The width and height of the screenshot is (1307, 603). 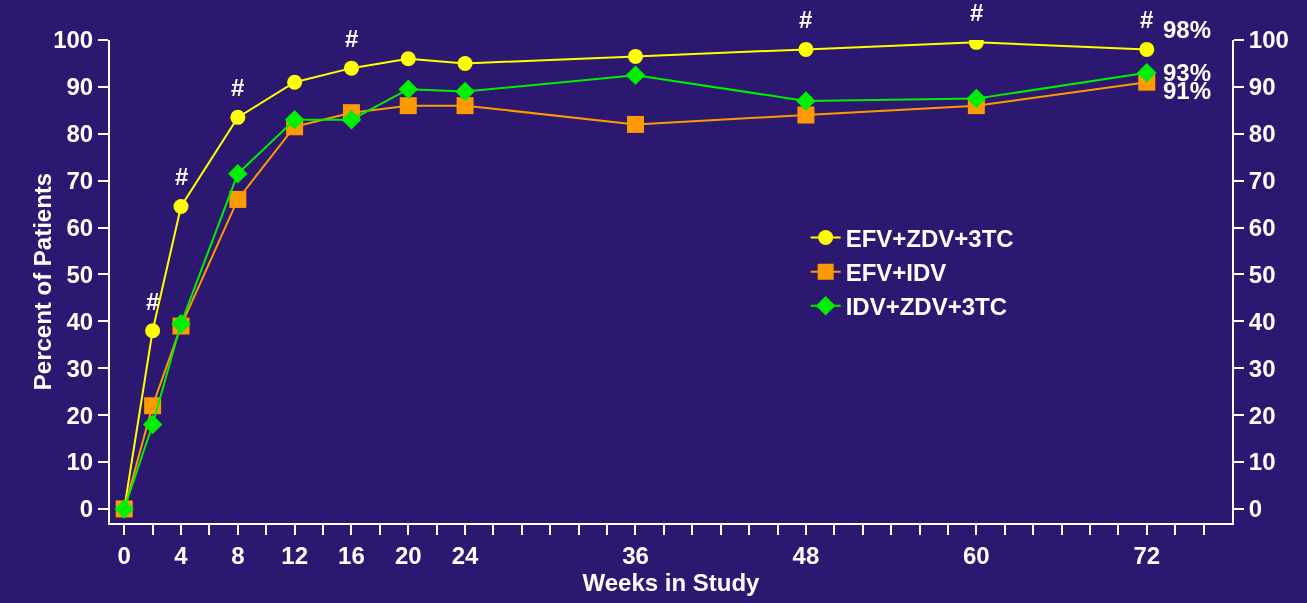 I want to click on y-axis-title: Percent of Patients, so click(x=42, y=281).